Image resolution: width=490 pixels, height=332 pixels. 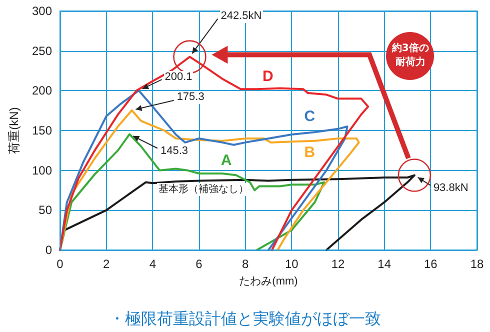 What do you see at coordinates (431, 264) in the screenshot?
I see `x-tick-label: 16` at bounding box center [431, 264].